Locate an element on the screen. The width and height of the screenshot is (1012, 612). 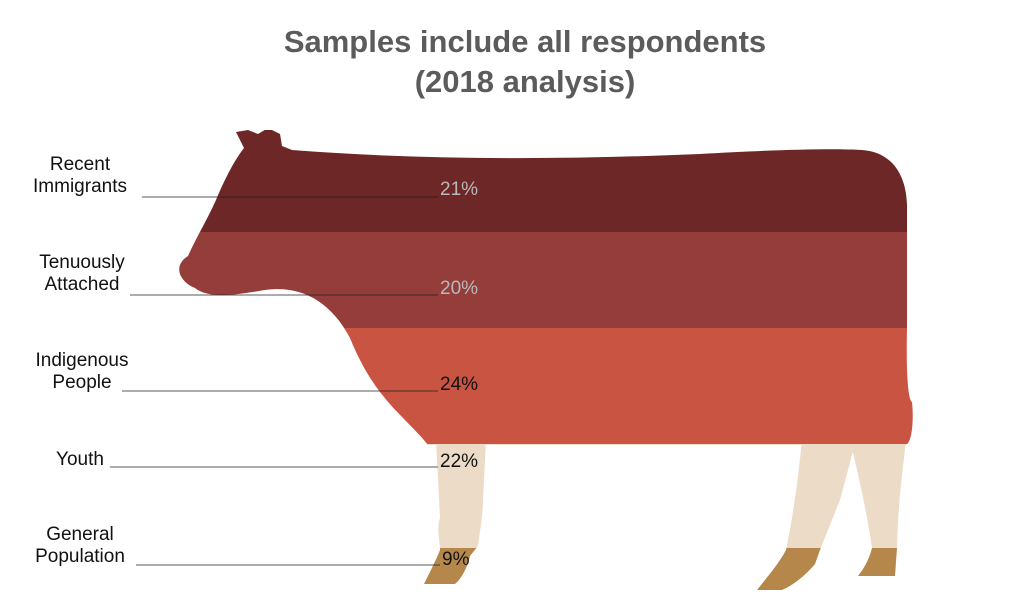
value-label-0: 21% is located at coordinates (459, 189).